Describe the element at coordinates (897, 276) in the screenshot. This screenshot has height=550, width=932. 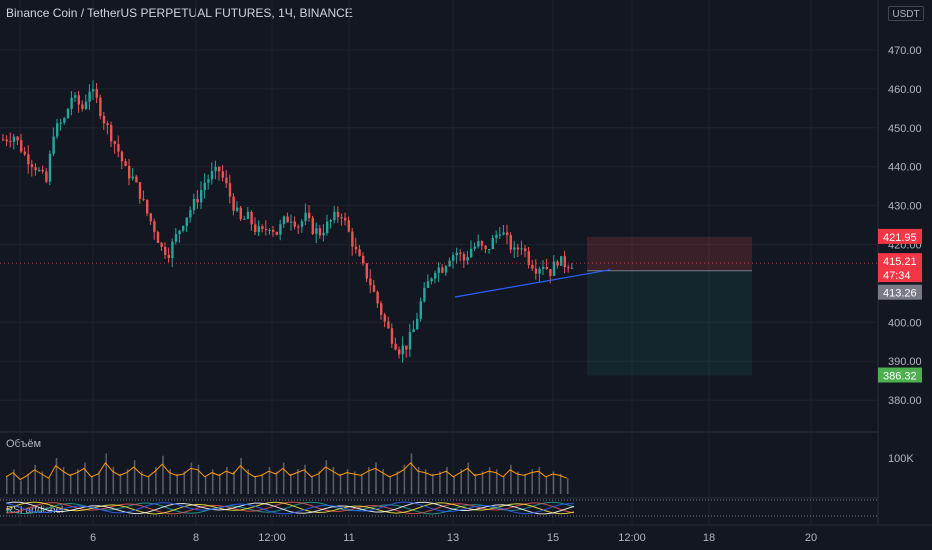
I see `price-tag-label: 47:34` at that location.